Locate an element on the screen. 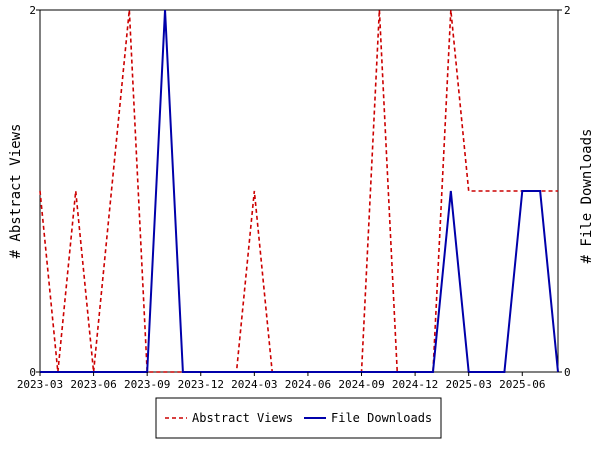 This screenshot has width=600, height=450. y-axis-left-title: # Abstract Views is located at coordinates (16, 191).